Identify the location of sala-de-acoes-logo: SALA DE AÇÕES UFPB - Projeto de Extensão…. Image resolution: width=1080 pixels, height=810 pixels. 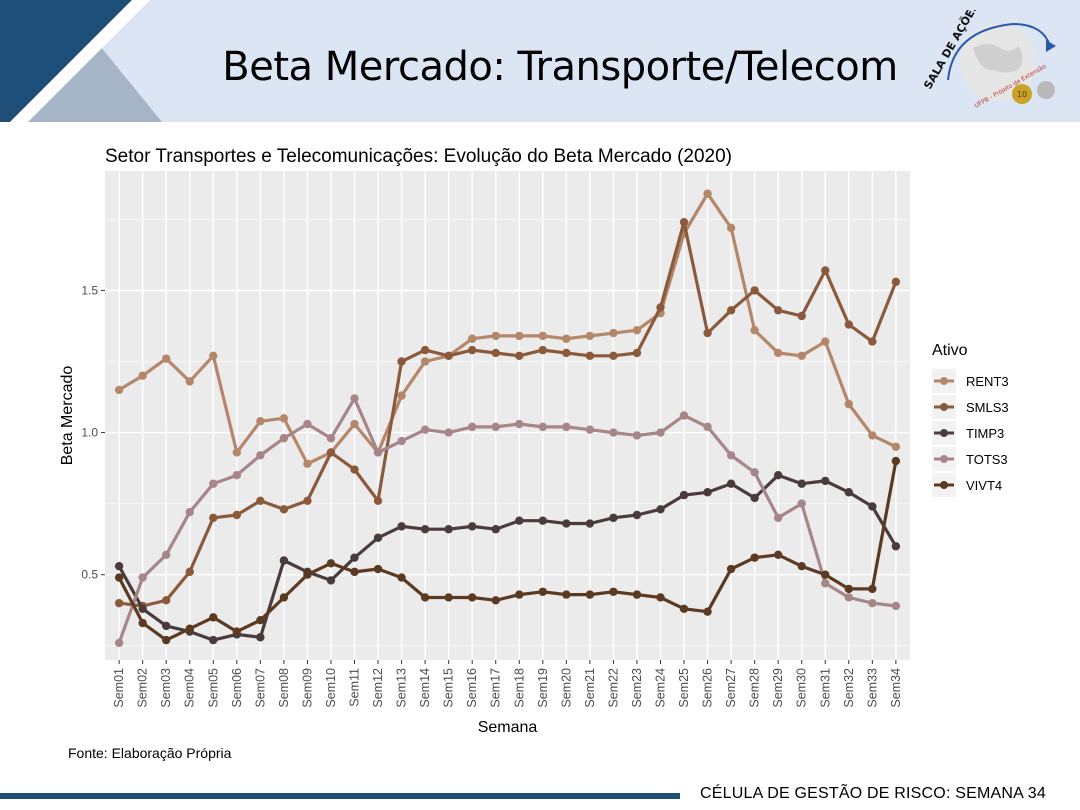
(988, 60).